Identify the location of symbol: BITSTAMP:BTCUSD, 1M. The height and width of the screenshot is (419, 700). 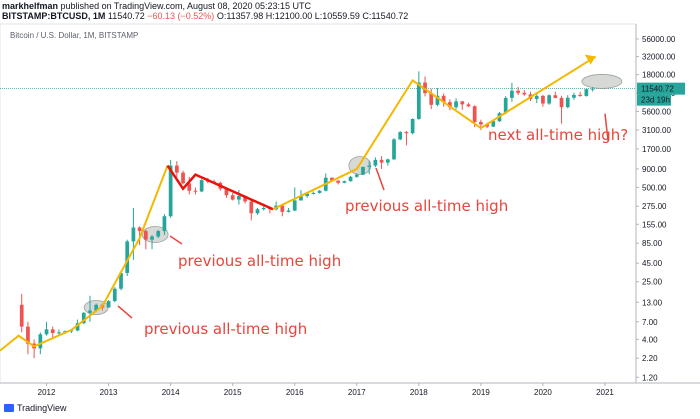
(54, 16).